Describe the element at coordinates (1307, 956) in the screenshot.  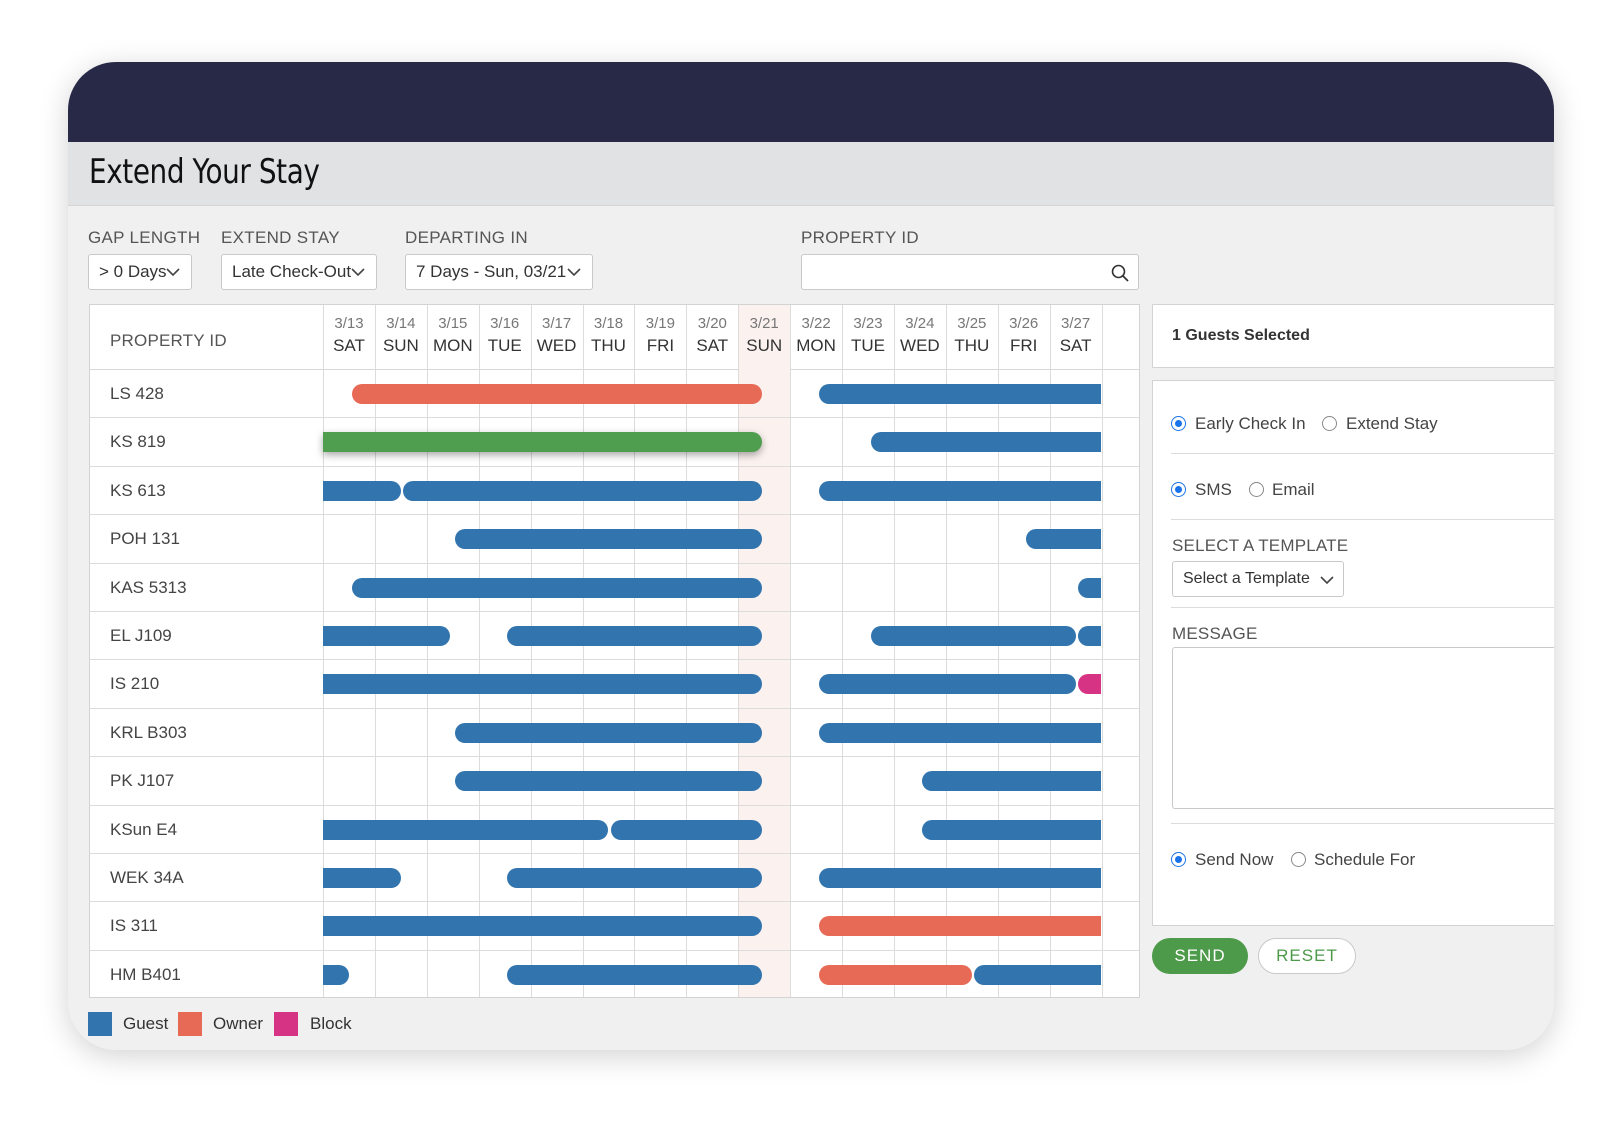
I see `reset-button: RESET` at that location.